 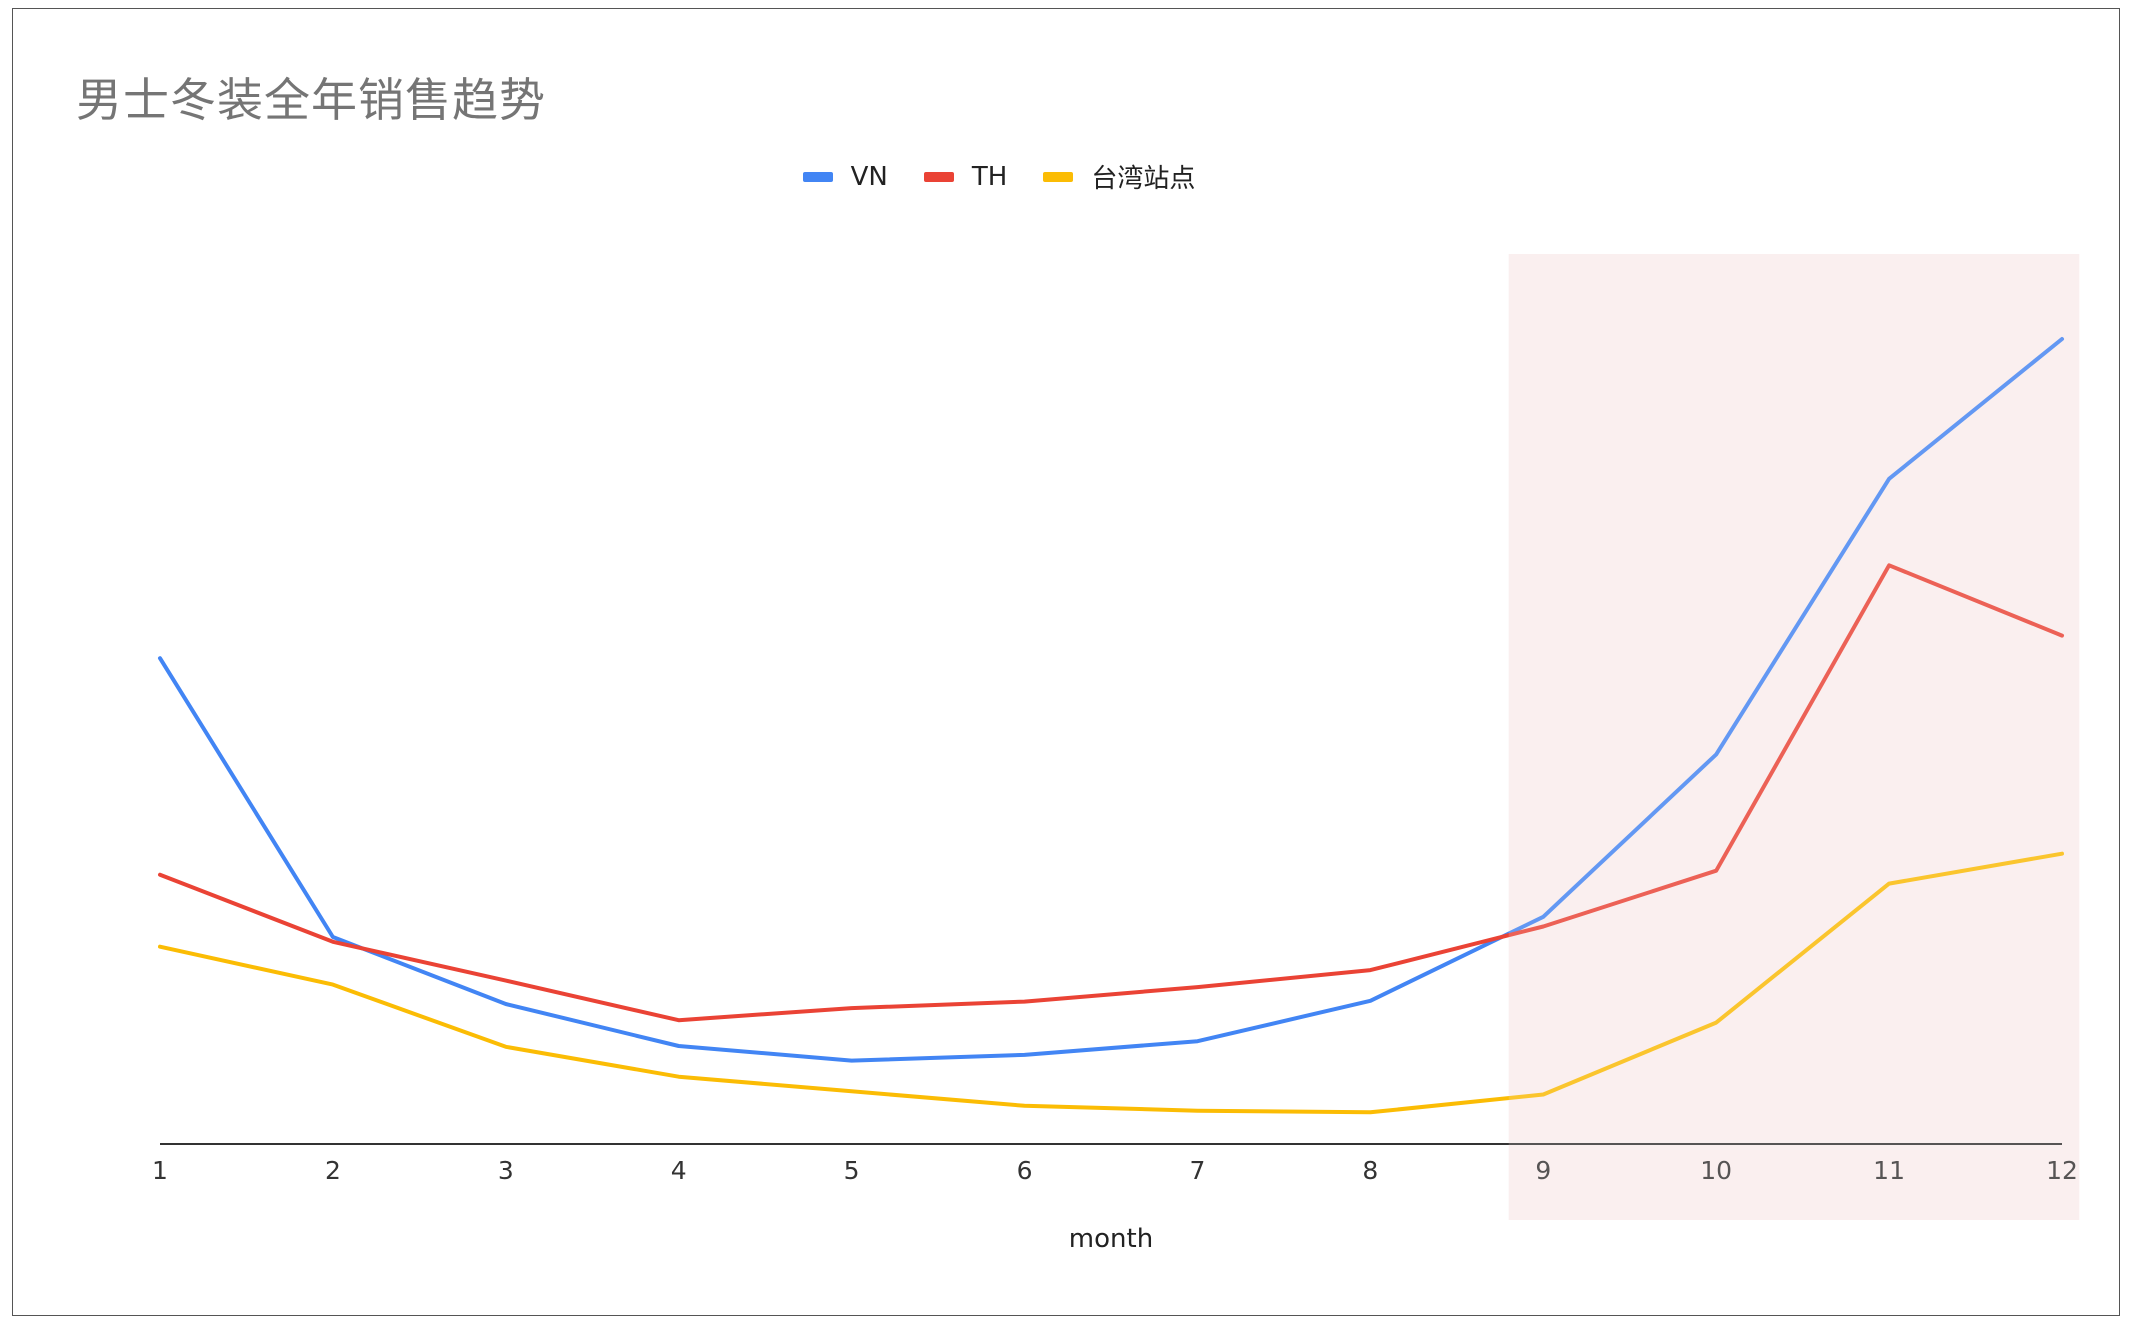 What do you see at coordinates (1058, 176) in the screenshot?
I see `legend-swatch-tw` at bounding box center [1058, 176].